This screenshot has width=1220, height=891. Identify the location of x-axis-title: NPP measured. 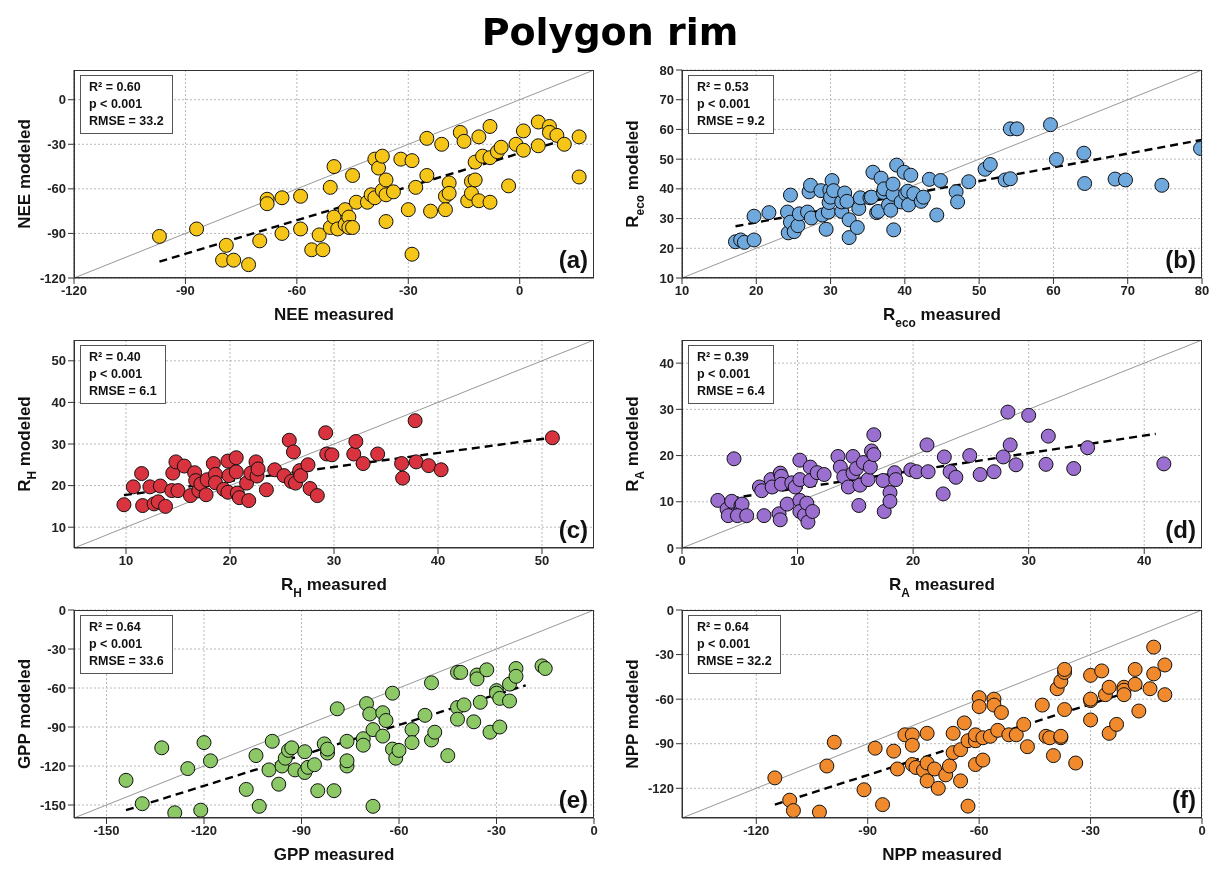
(942, 854).